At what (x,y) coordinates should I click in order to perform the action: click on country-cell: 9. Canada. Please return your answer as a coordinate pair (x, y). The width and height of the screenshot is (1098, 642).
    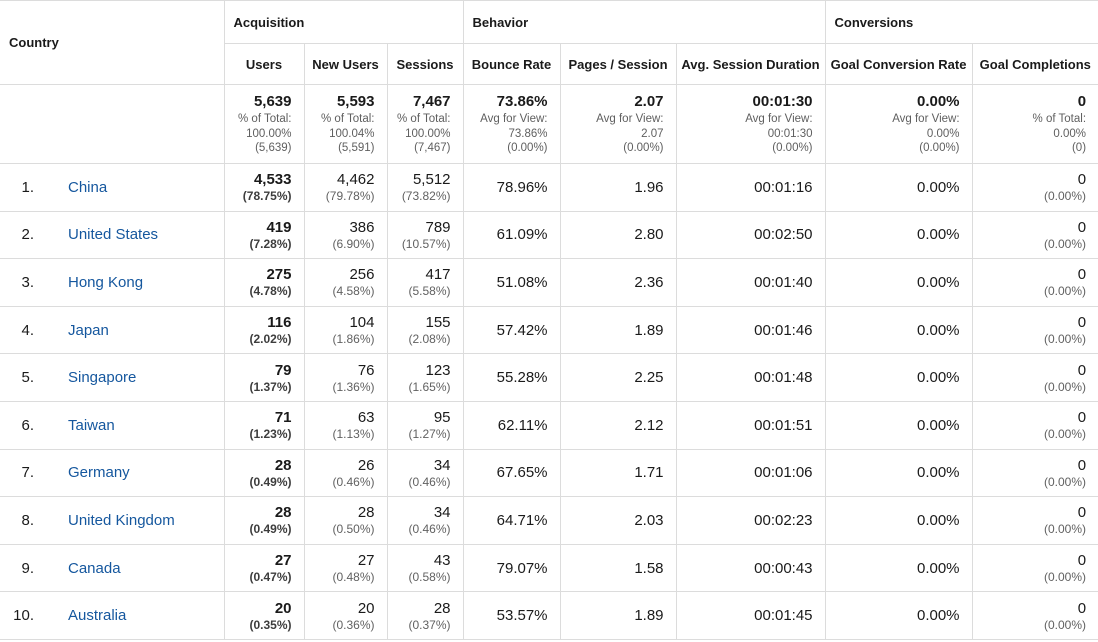
    Looking at the image, I should click on (112, 568).